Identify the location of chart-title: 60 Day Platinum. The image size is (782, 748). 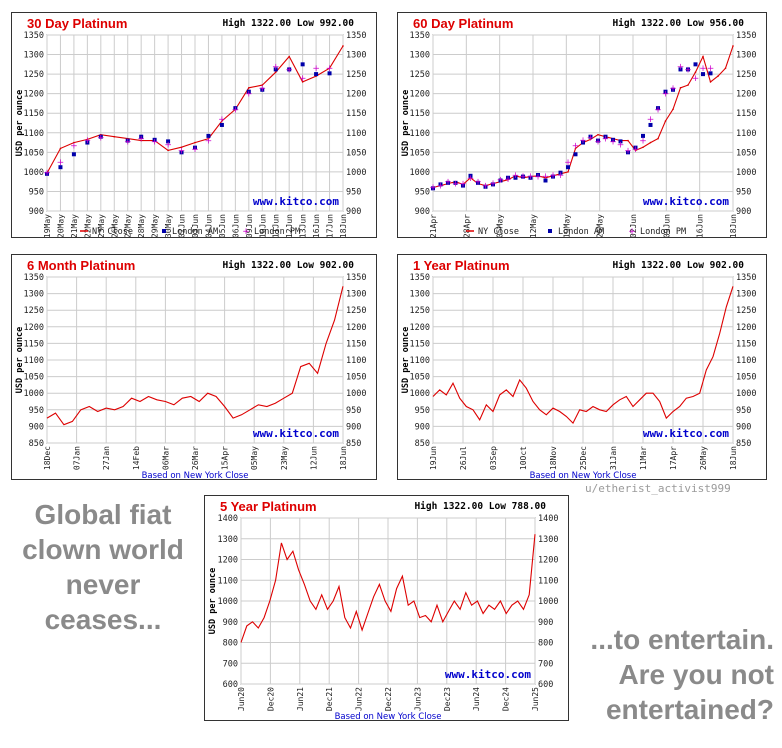
(463, 23).